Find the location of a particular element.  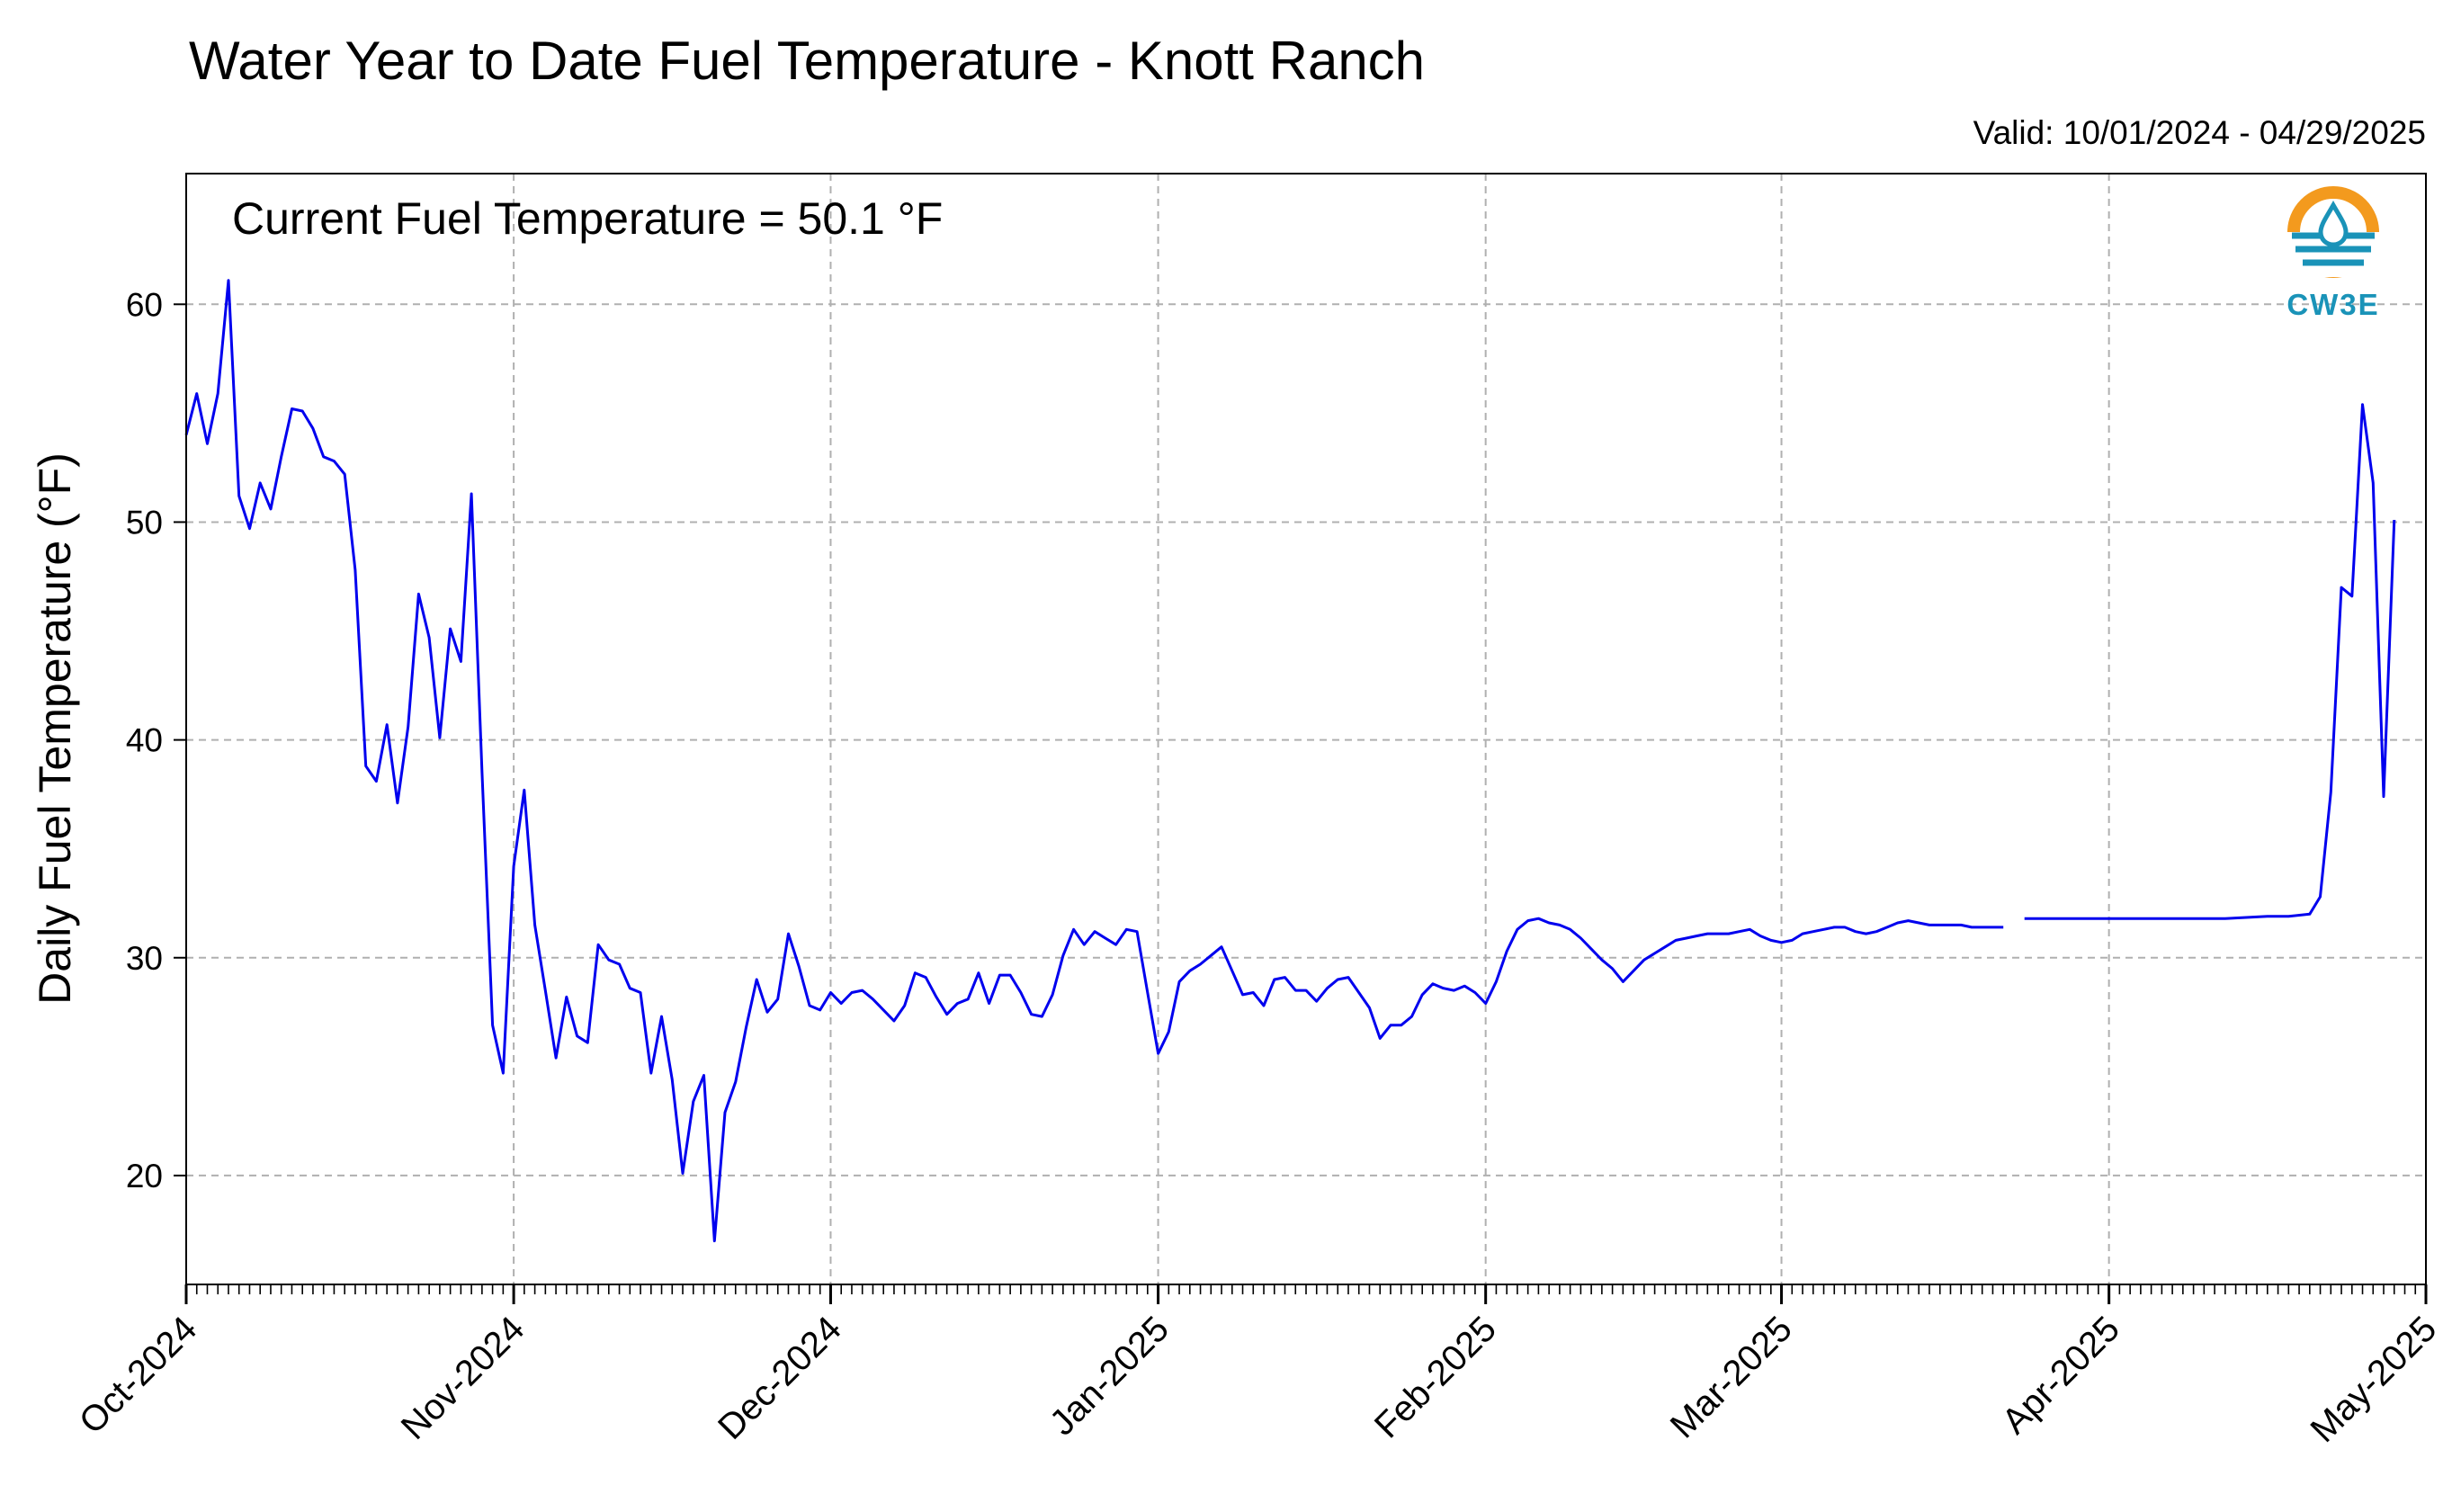

x-tick-label: Feb-2025 is located at coordinates (1435, 1377).